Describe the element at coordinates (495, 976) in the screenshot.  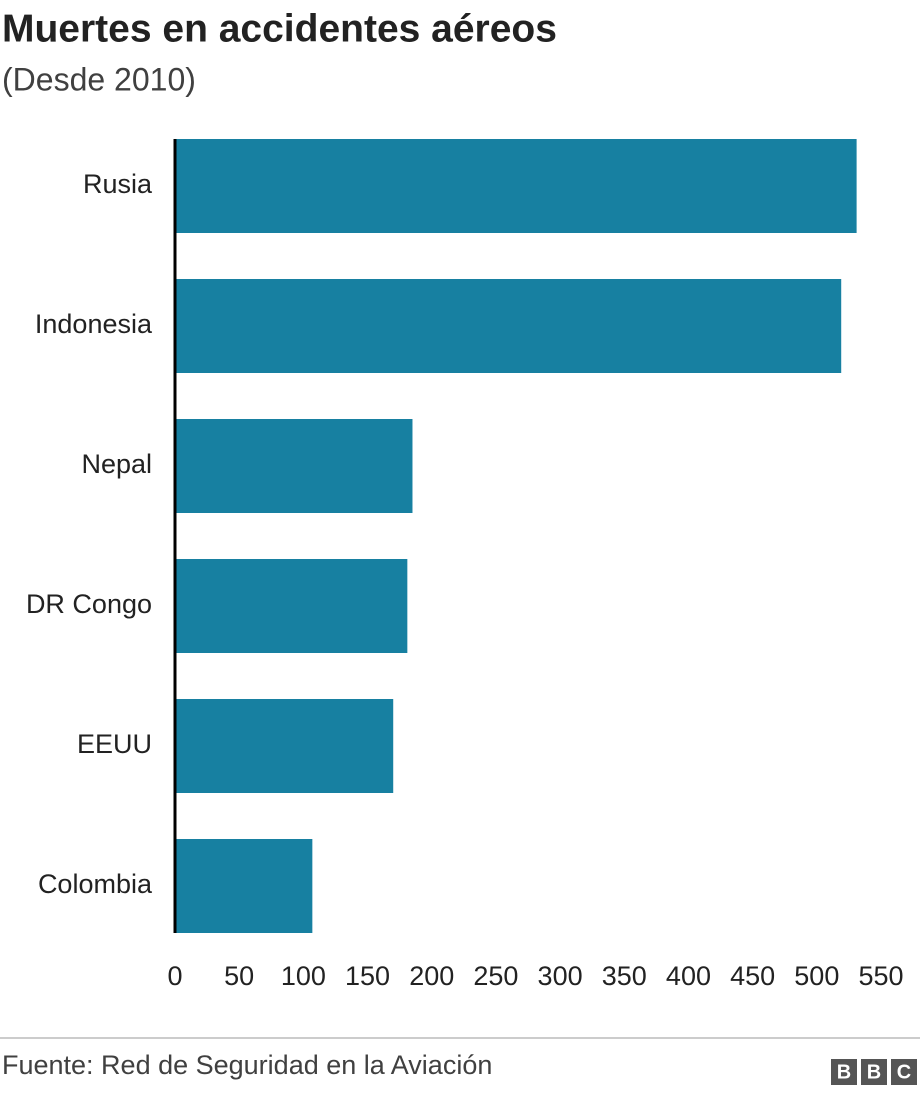
I see `x-tick-label: 250` at that location.